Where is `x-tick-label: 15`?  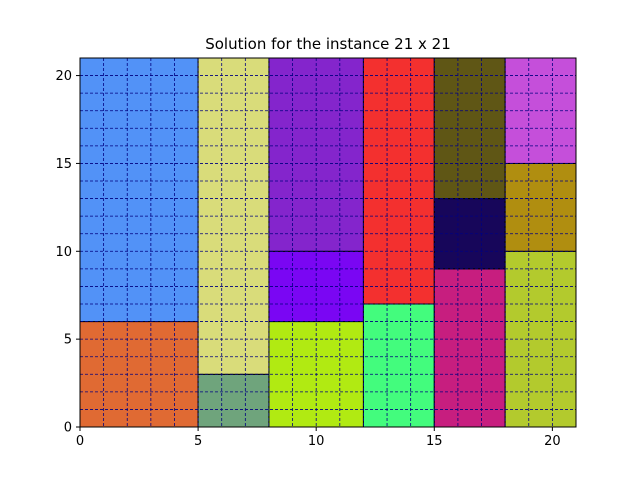
x-tick-label: 15 is located at coordinates (434, 441).